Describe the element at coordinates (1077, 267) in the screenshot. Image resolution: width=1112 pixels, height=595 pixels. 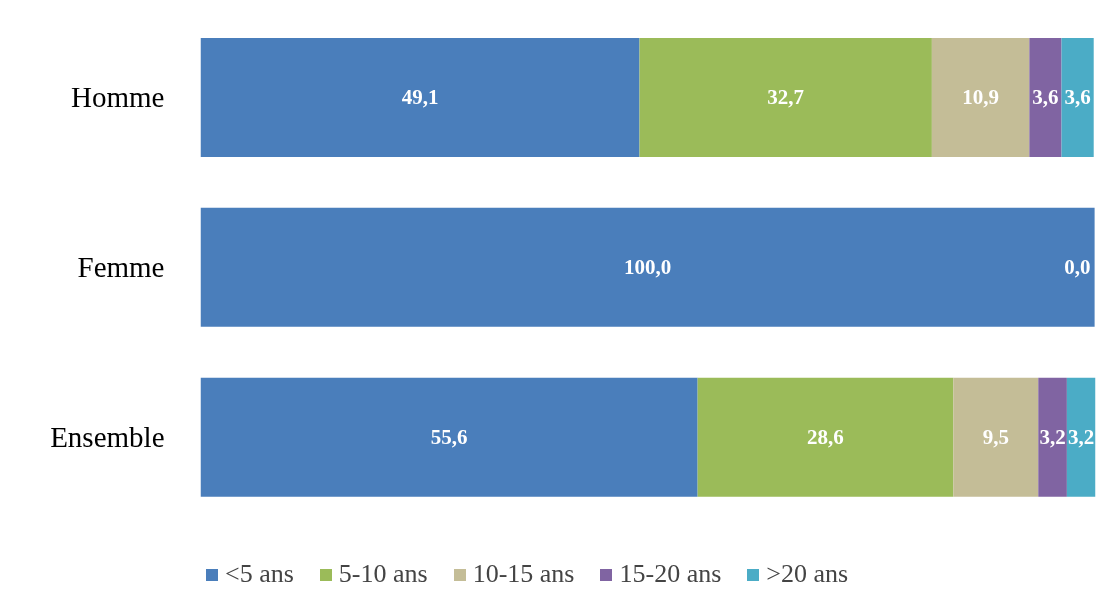
I see `data-label: 0,0` at that location.